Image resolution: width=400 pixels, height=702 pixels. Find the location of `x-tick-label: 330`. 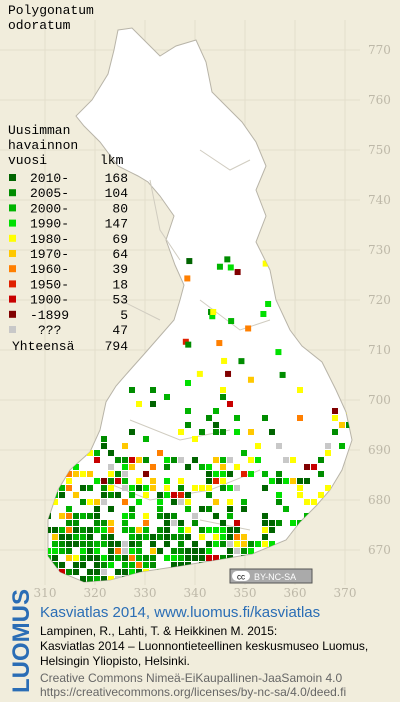

x-tick-label: 330 is located at coordinates (145, 593).